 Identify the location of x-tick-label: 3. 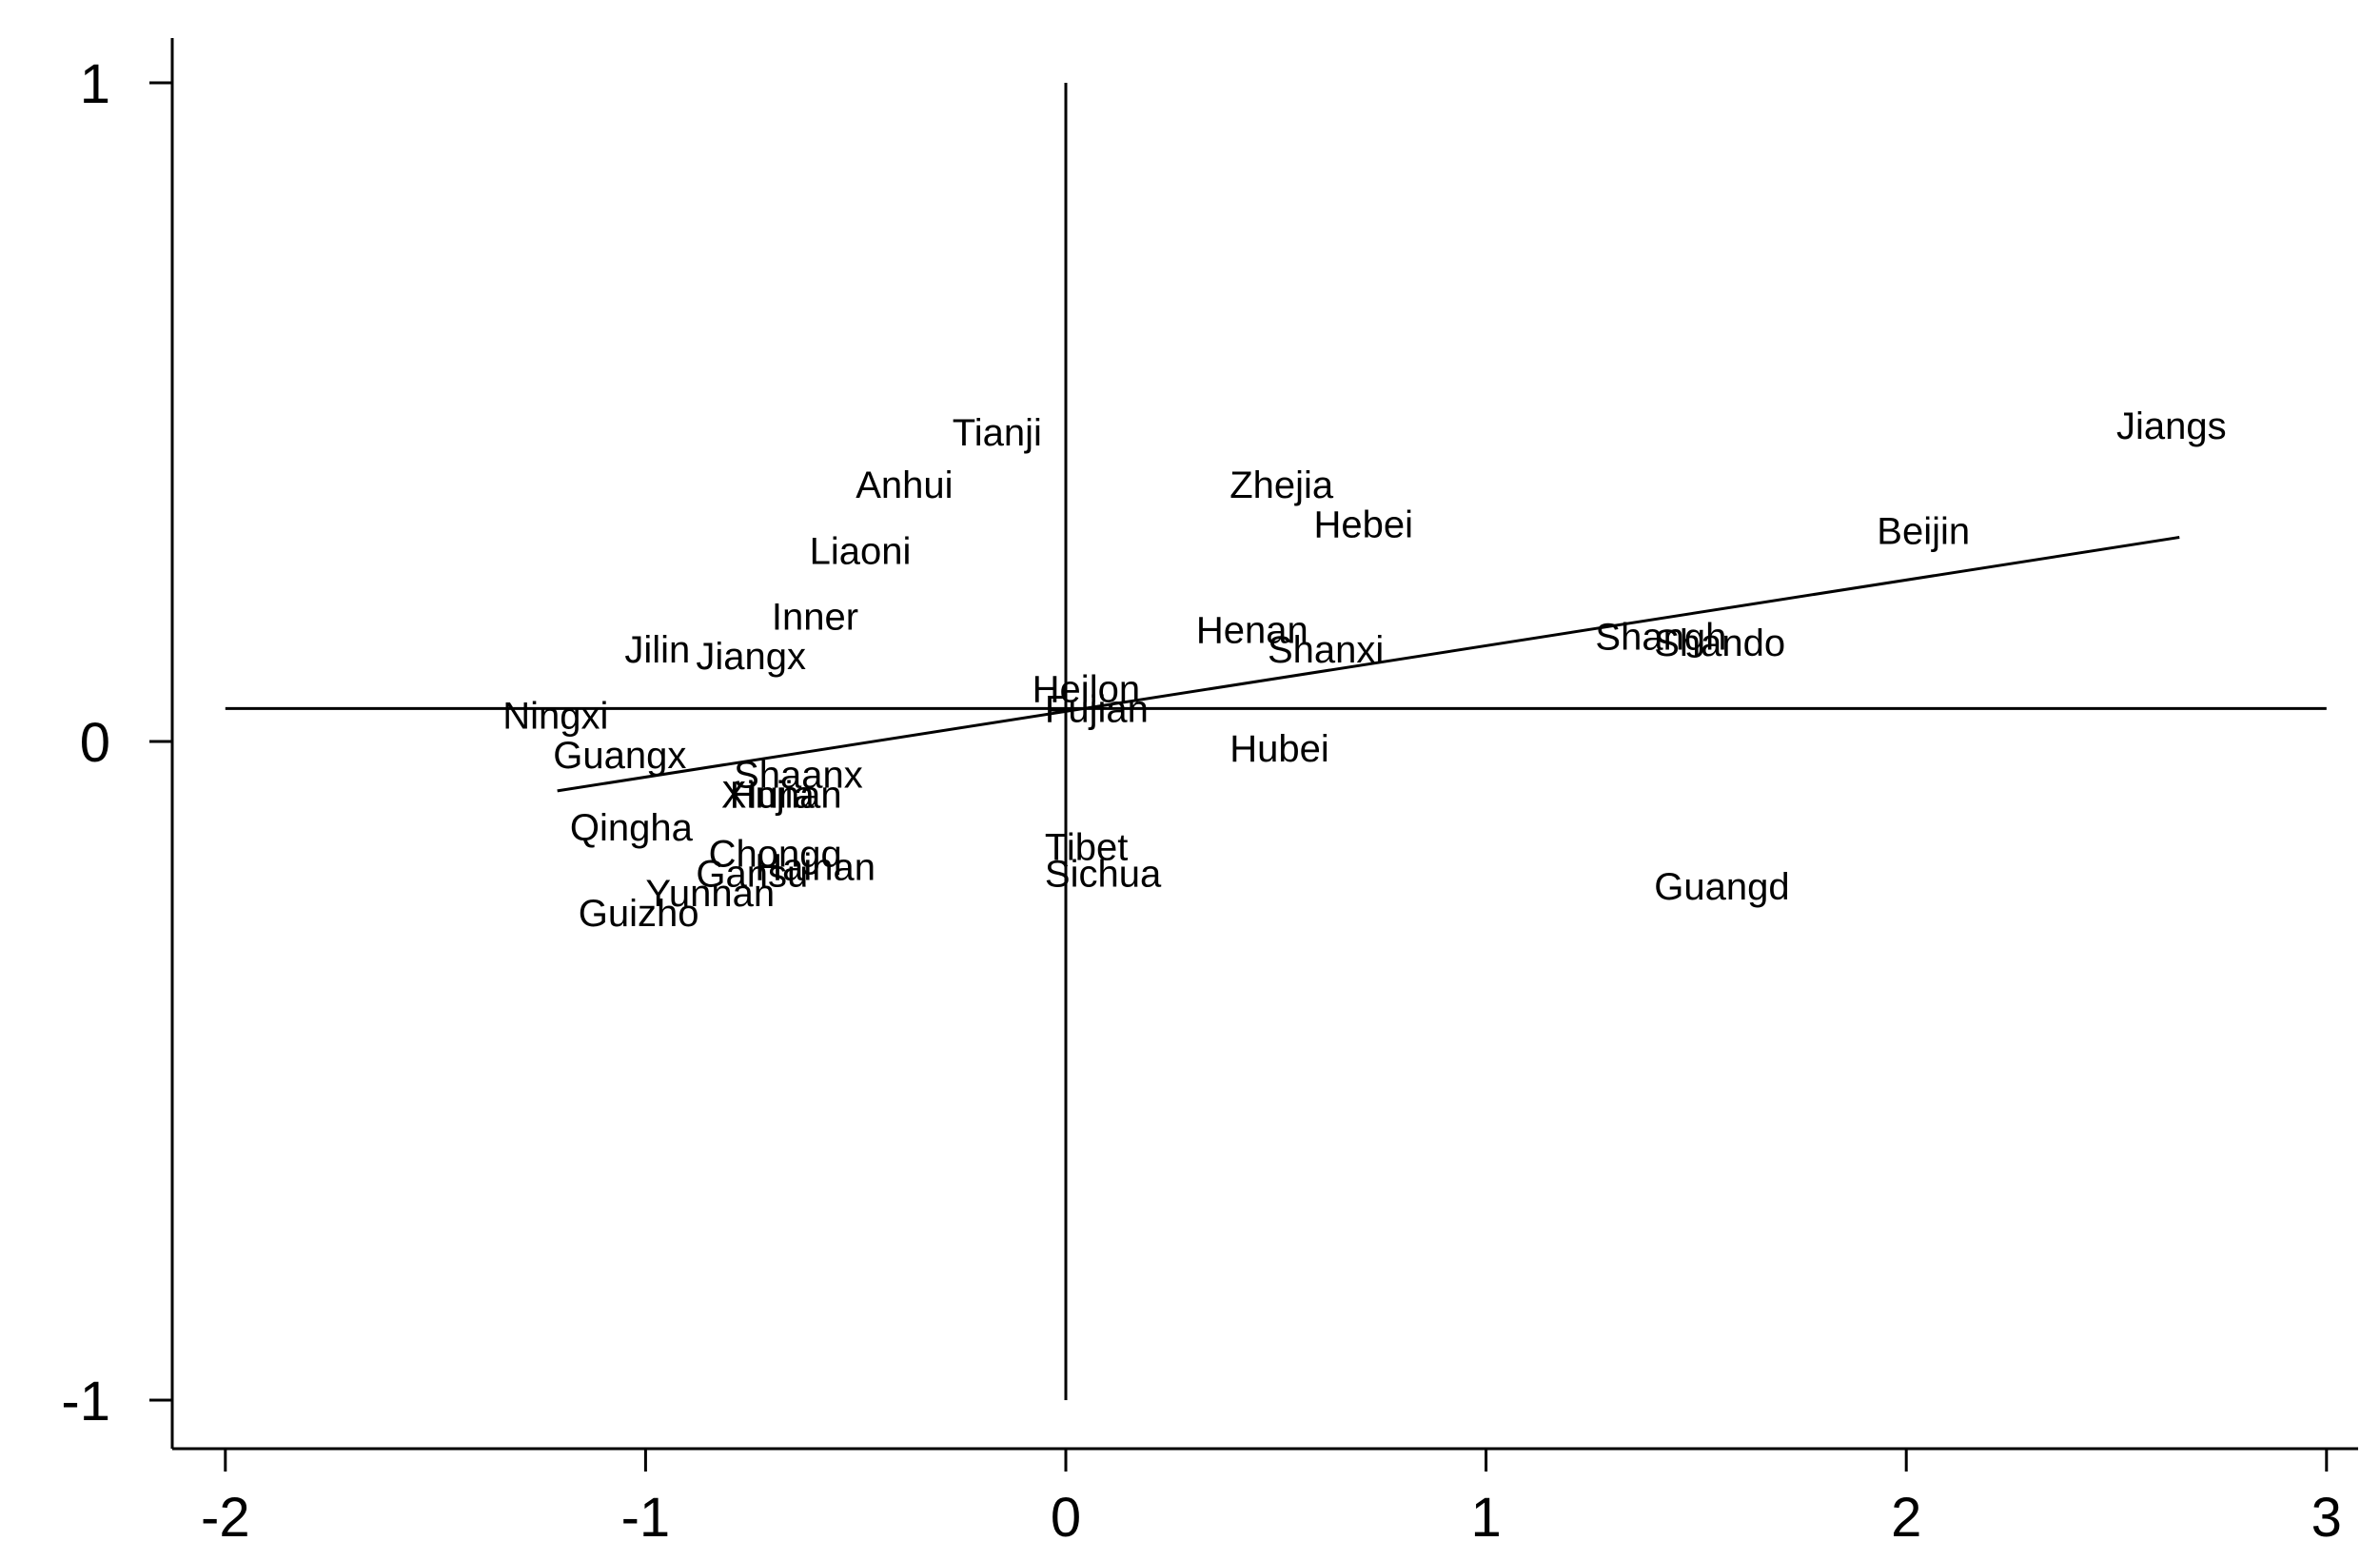
(2326, 1518).